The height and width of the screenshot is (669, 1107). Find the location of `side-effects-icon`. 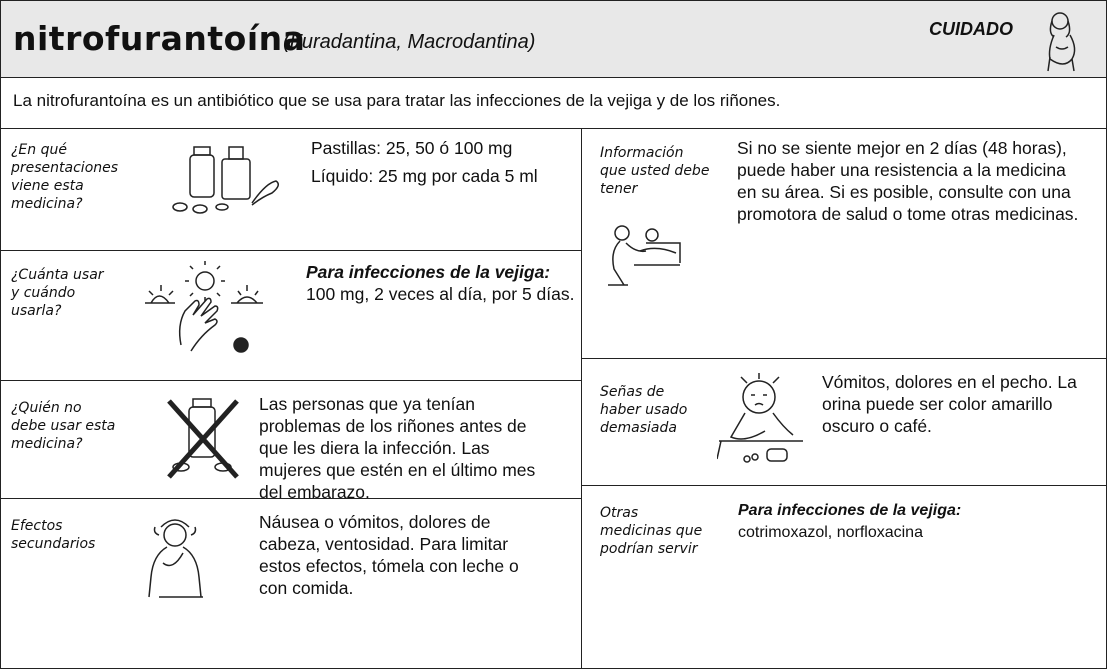

side-effects-icon is located at coordinates (175, 558).